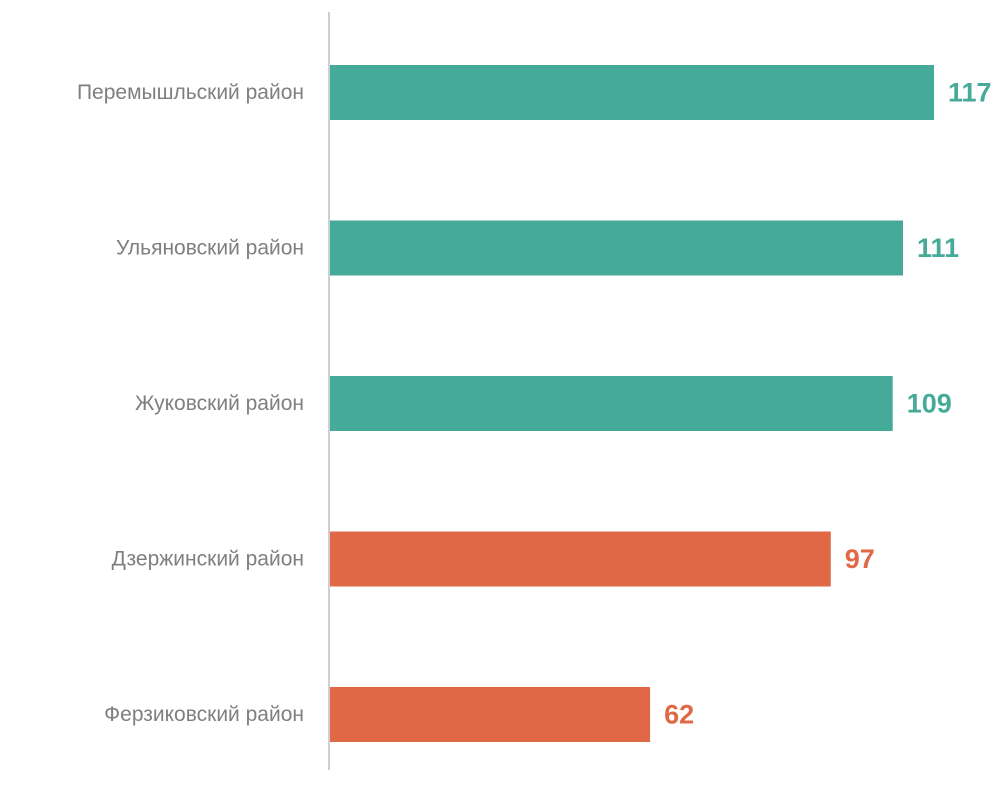 The height and width of the screenshot is (786, 1005). What do you see at coordinates (208, 559) in the screenshot?
I see `category-label: Дзержинский район` at bounding box center [208, 559].